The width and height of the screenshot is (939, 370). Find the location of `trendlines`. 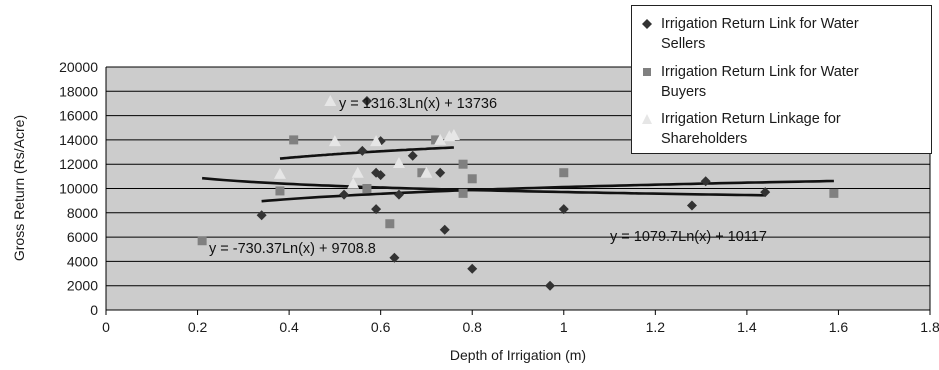

trendlines is located at coordinates (517, 174).